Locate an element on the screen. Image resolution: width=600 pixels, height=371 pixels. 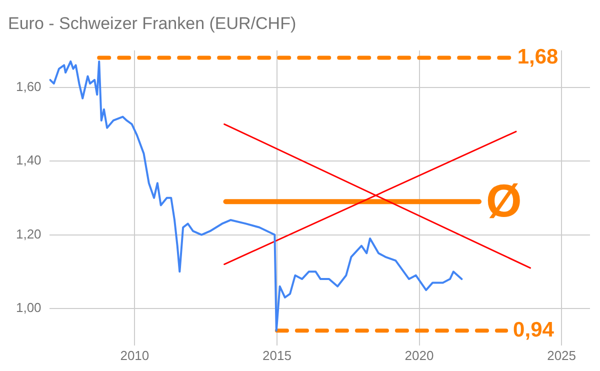
series-label: 0,94 is located at coordinates (533, 330).